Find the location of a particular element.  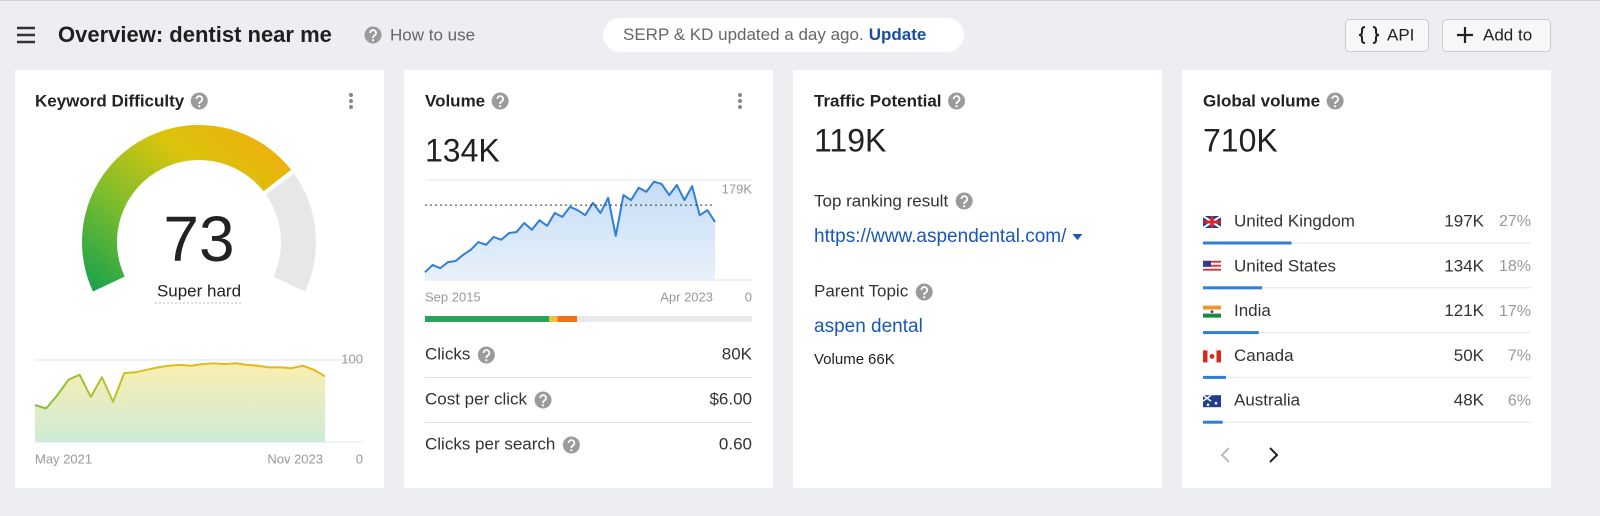

help-link: How to use is located at coordinates (432, 34).